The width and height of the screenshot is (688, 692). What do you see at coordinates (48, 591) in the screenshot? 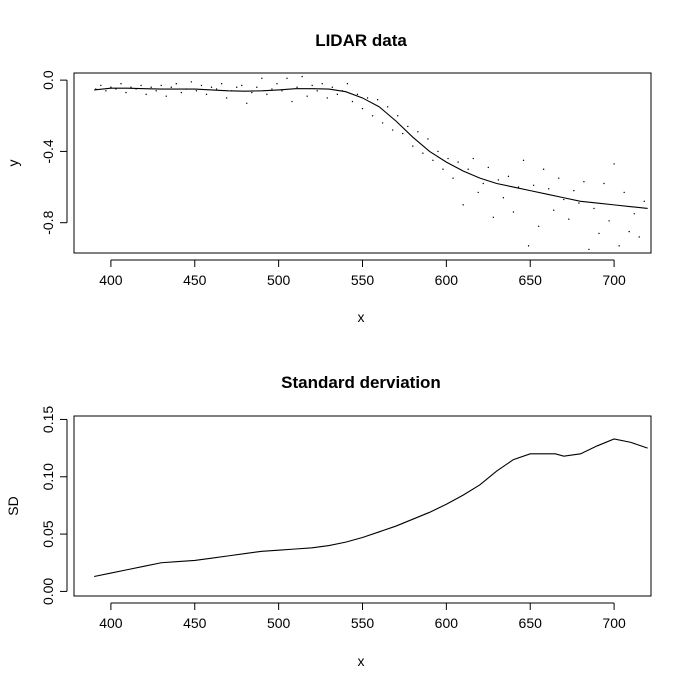
I see `y-tick-label: 0.00` at bounding box center [48, 591].